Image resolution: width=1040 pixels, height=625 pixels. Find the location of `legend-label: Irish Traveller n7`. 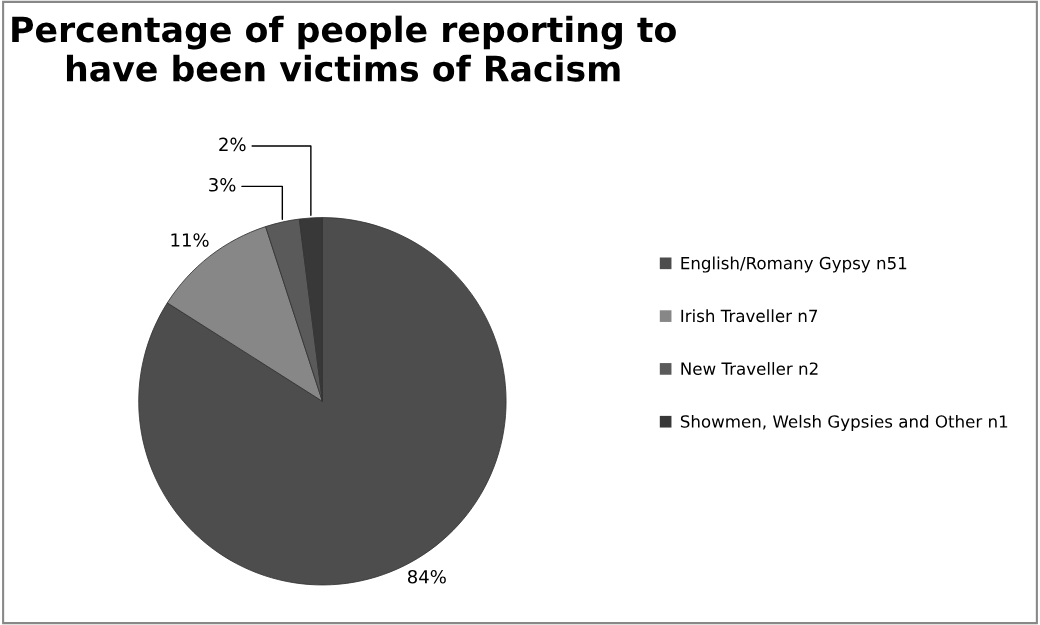

legend-label: Irish Traveller n7 is located at coordinates (749, 316).